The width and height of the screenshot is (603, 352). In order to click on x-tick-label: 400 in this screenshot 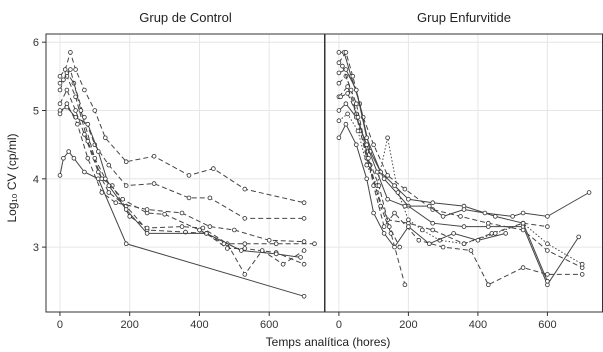, I will do `click(478, 325)`.